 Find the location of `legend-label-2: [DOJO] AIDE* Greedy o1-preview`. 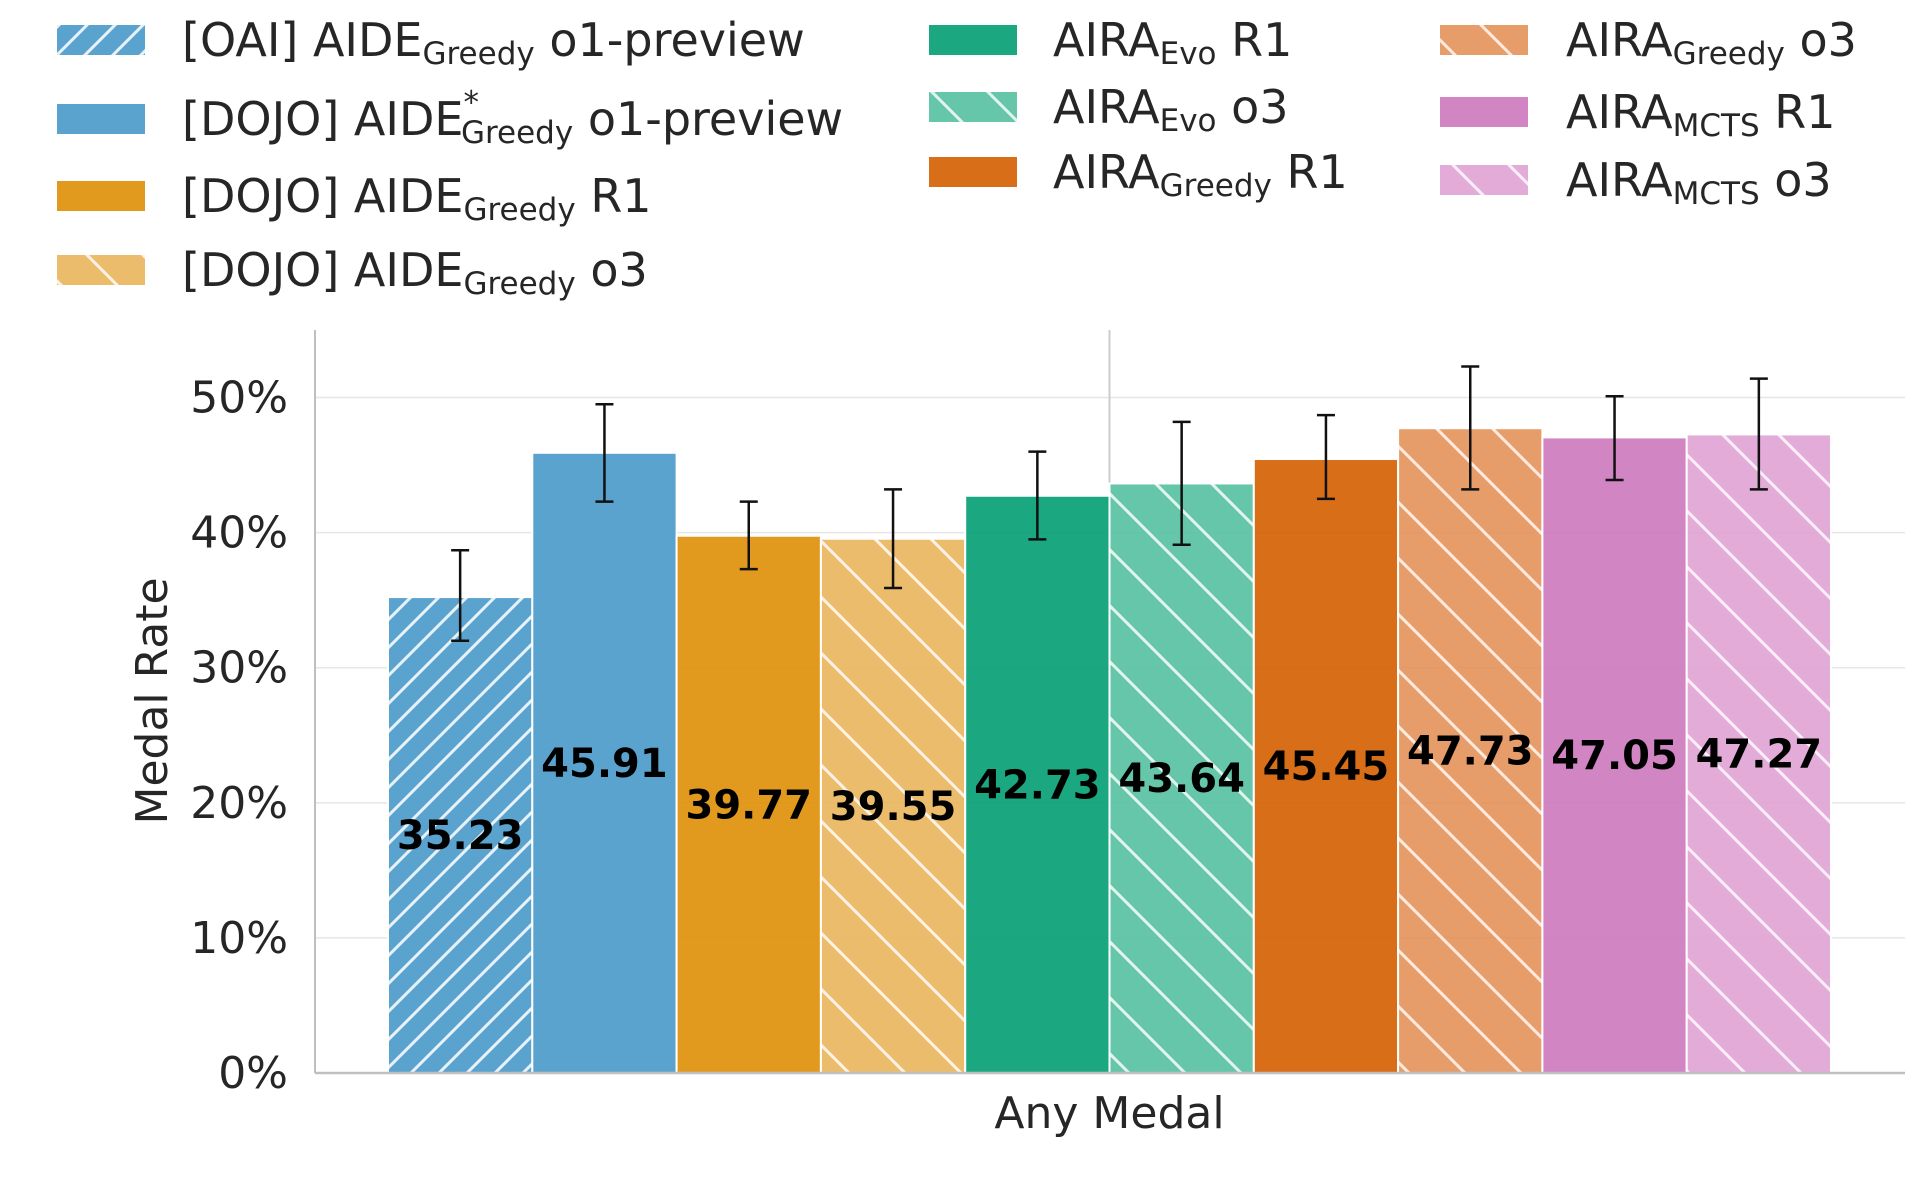

legend-label-2: [DOJO] AIDE* Greedy o1-preview is located at coordinates (512, 118).